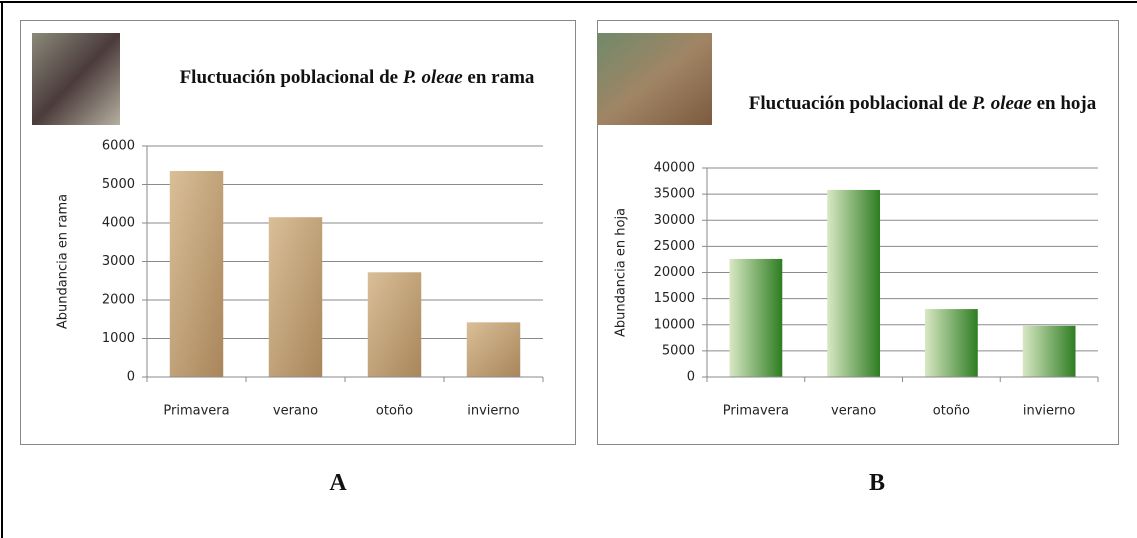 The width and height of the screenshot is (1137, 538). I want to click on title-run: en hoja, so click(1064, 103).